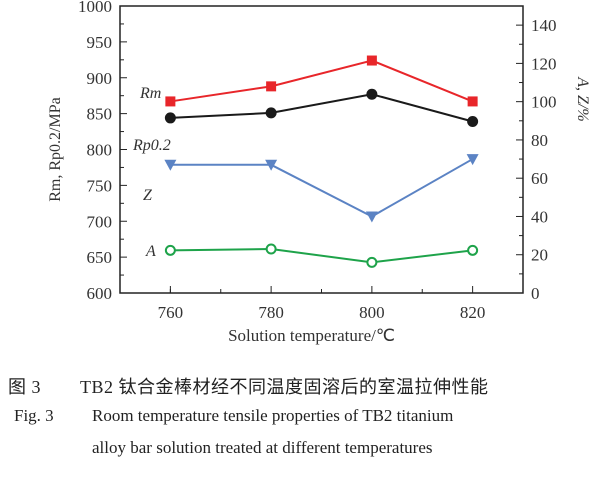  I want to click on left-tick-label: 950, so click(100, 42).